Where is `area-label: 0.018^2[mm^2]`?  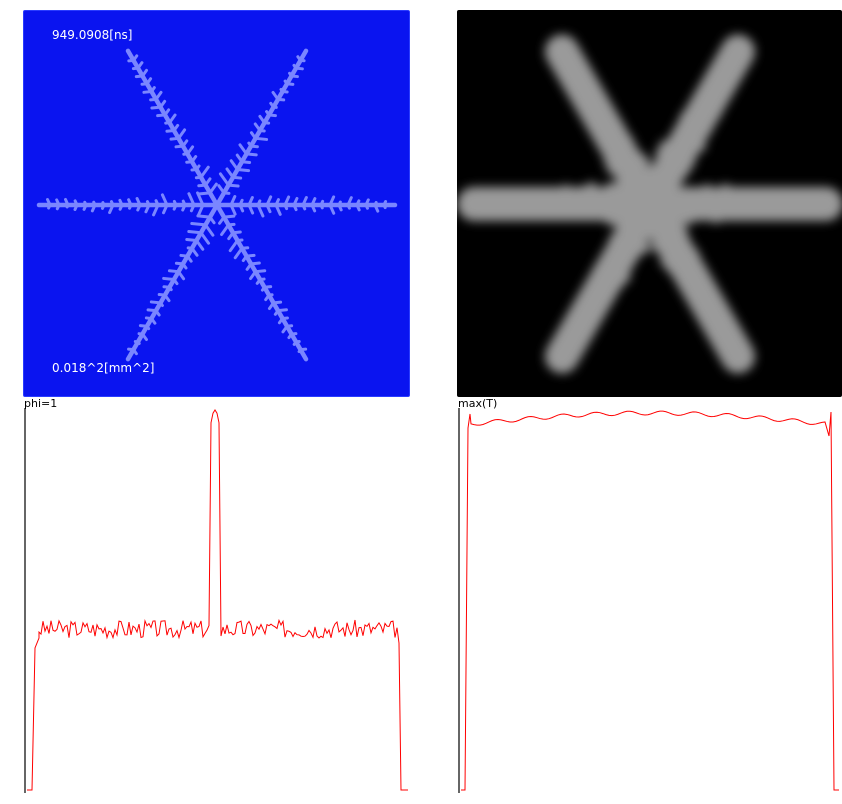
area-label: 0.018^2[mm^2] is located at coordinates (103, 368).